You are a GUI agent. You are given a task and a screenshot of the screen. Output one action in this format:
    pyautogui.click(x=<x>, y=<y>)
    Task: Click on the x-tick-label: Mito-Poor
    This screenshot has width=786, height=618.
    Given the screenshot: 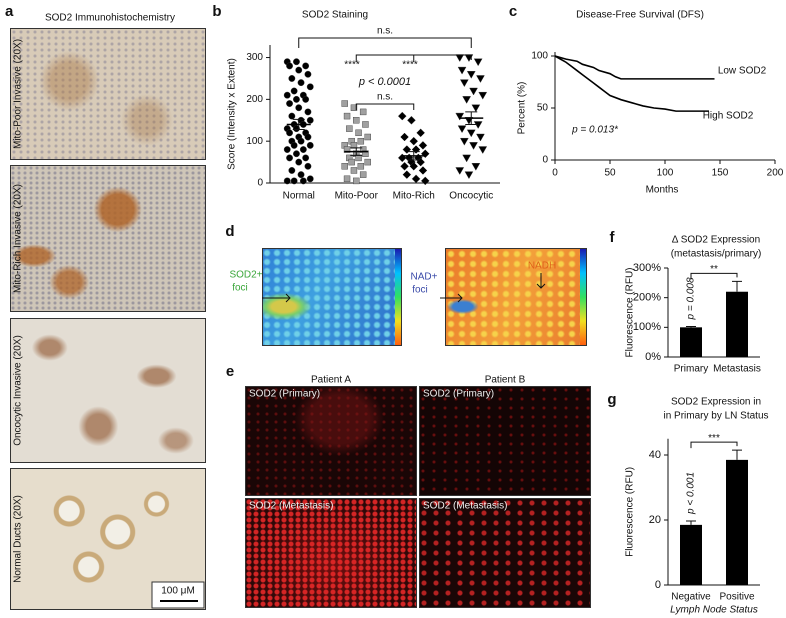 What is the action you would take?
    pyautogui.click(x=357, y=196)
    